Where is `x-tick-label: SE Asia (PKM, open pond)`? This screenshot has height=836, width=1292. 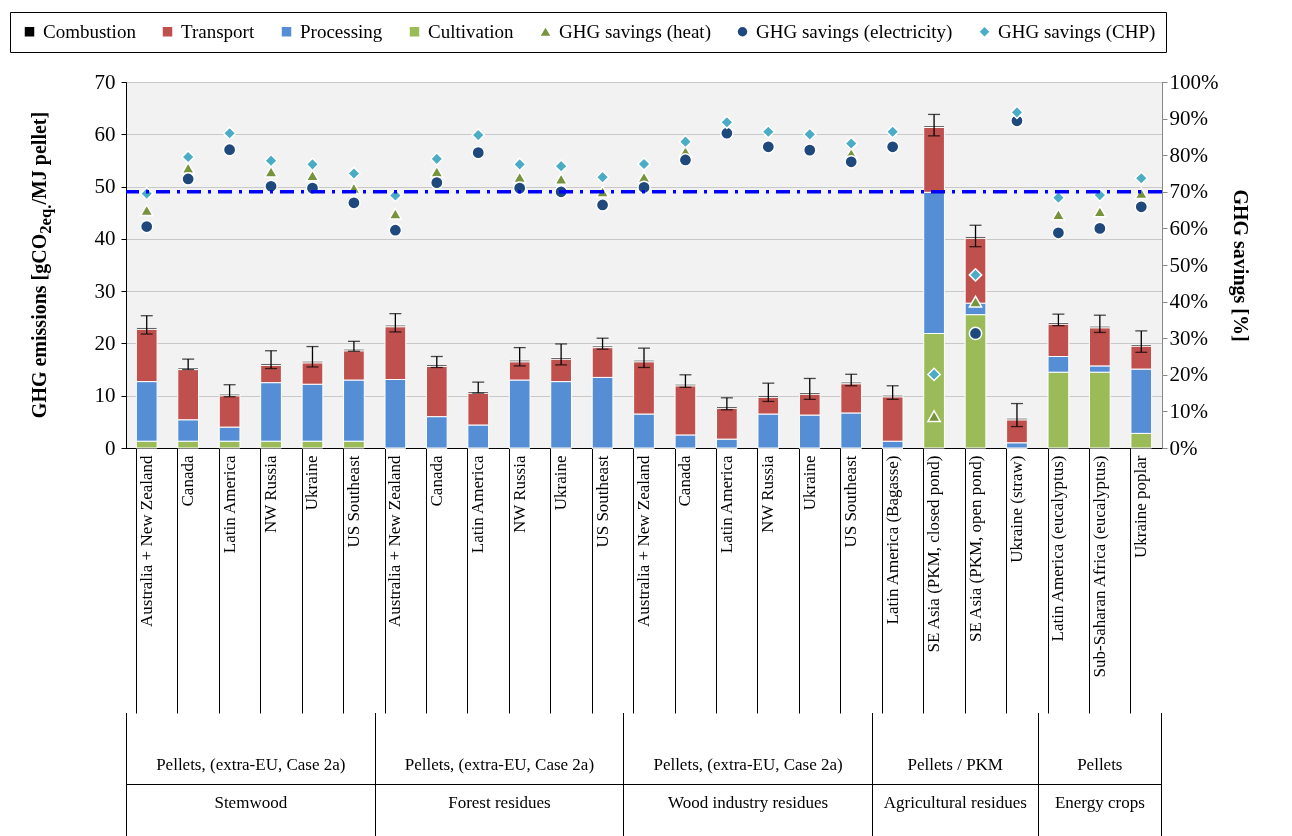
x-tick-label: SE Asia (PKM, open pond) is located at coordinates (975, 549).